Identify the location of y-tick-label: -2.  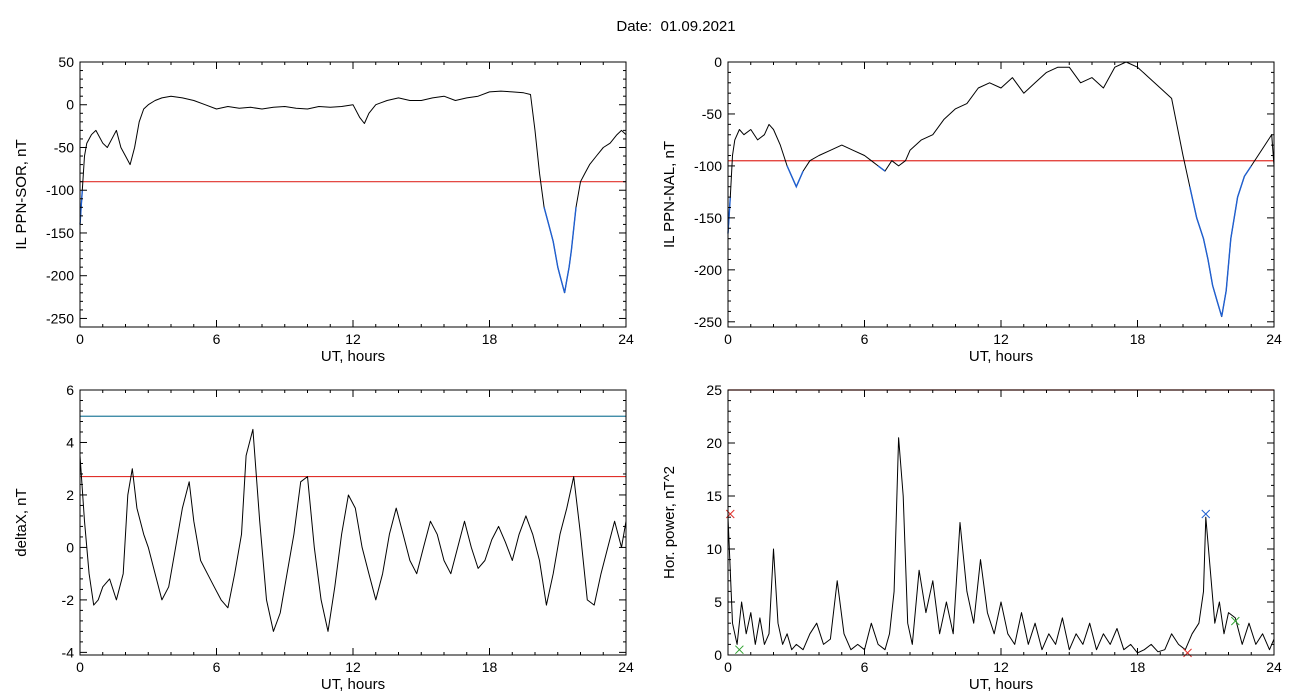
(68, 600).